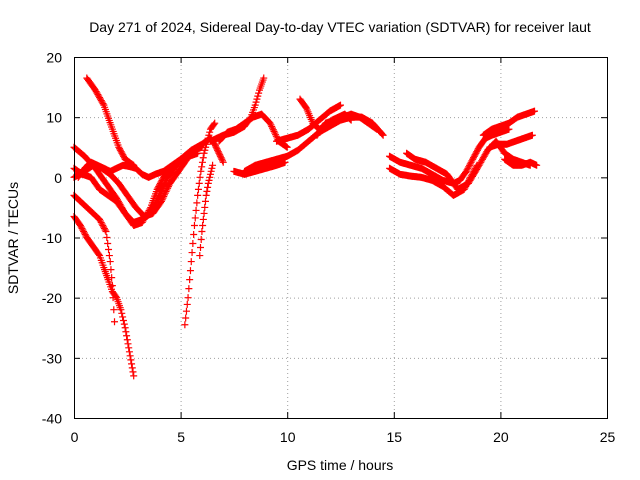 The width and height of the screenshot is (640, 480). I want to click on series-arc-t, so click(509, 123).